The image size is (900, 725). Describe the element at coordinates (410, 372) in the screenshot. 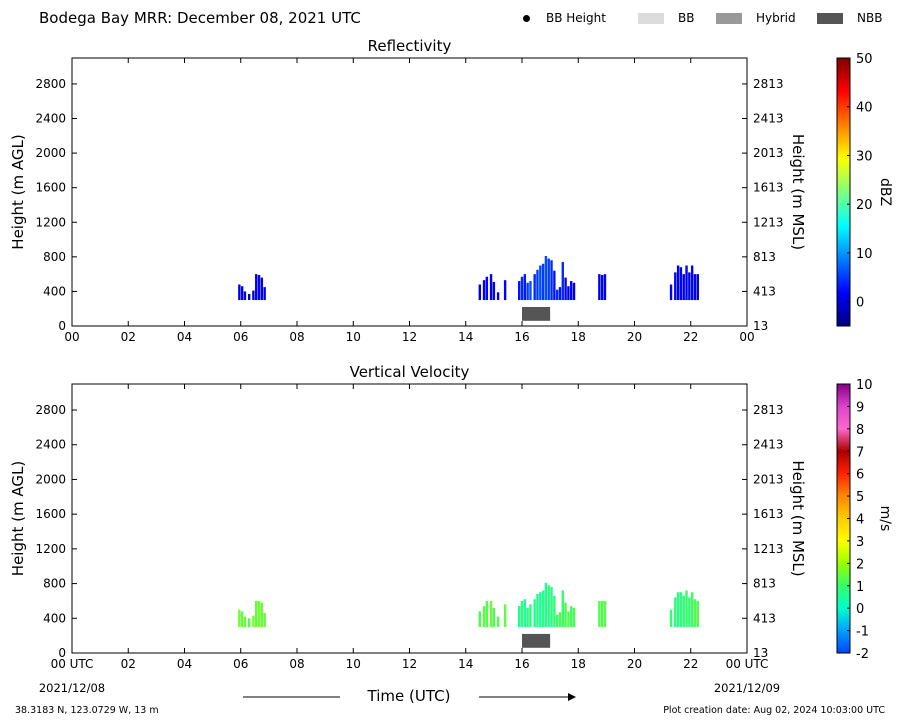

I see `chart-title: Vertical Velocity` at that location.